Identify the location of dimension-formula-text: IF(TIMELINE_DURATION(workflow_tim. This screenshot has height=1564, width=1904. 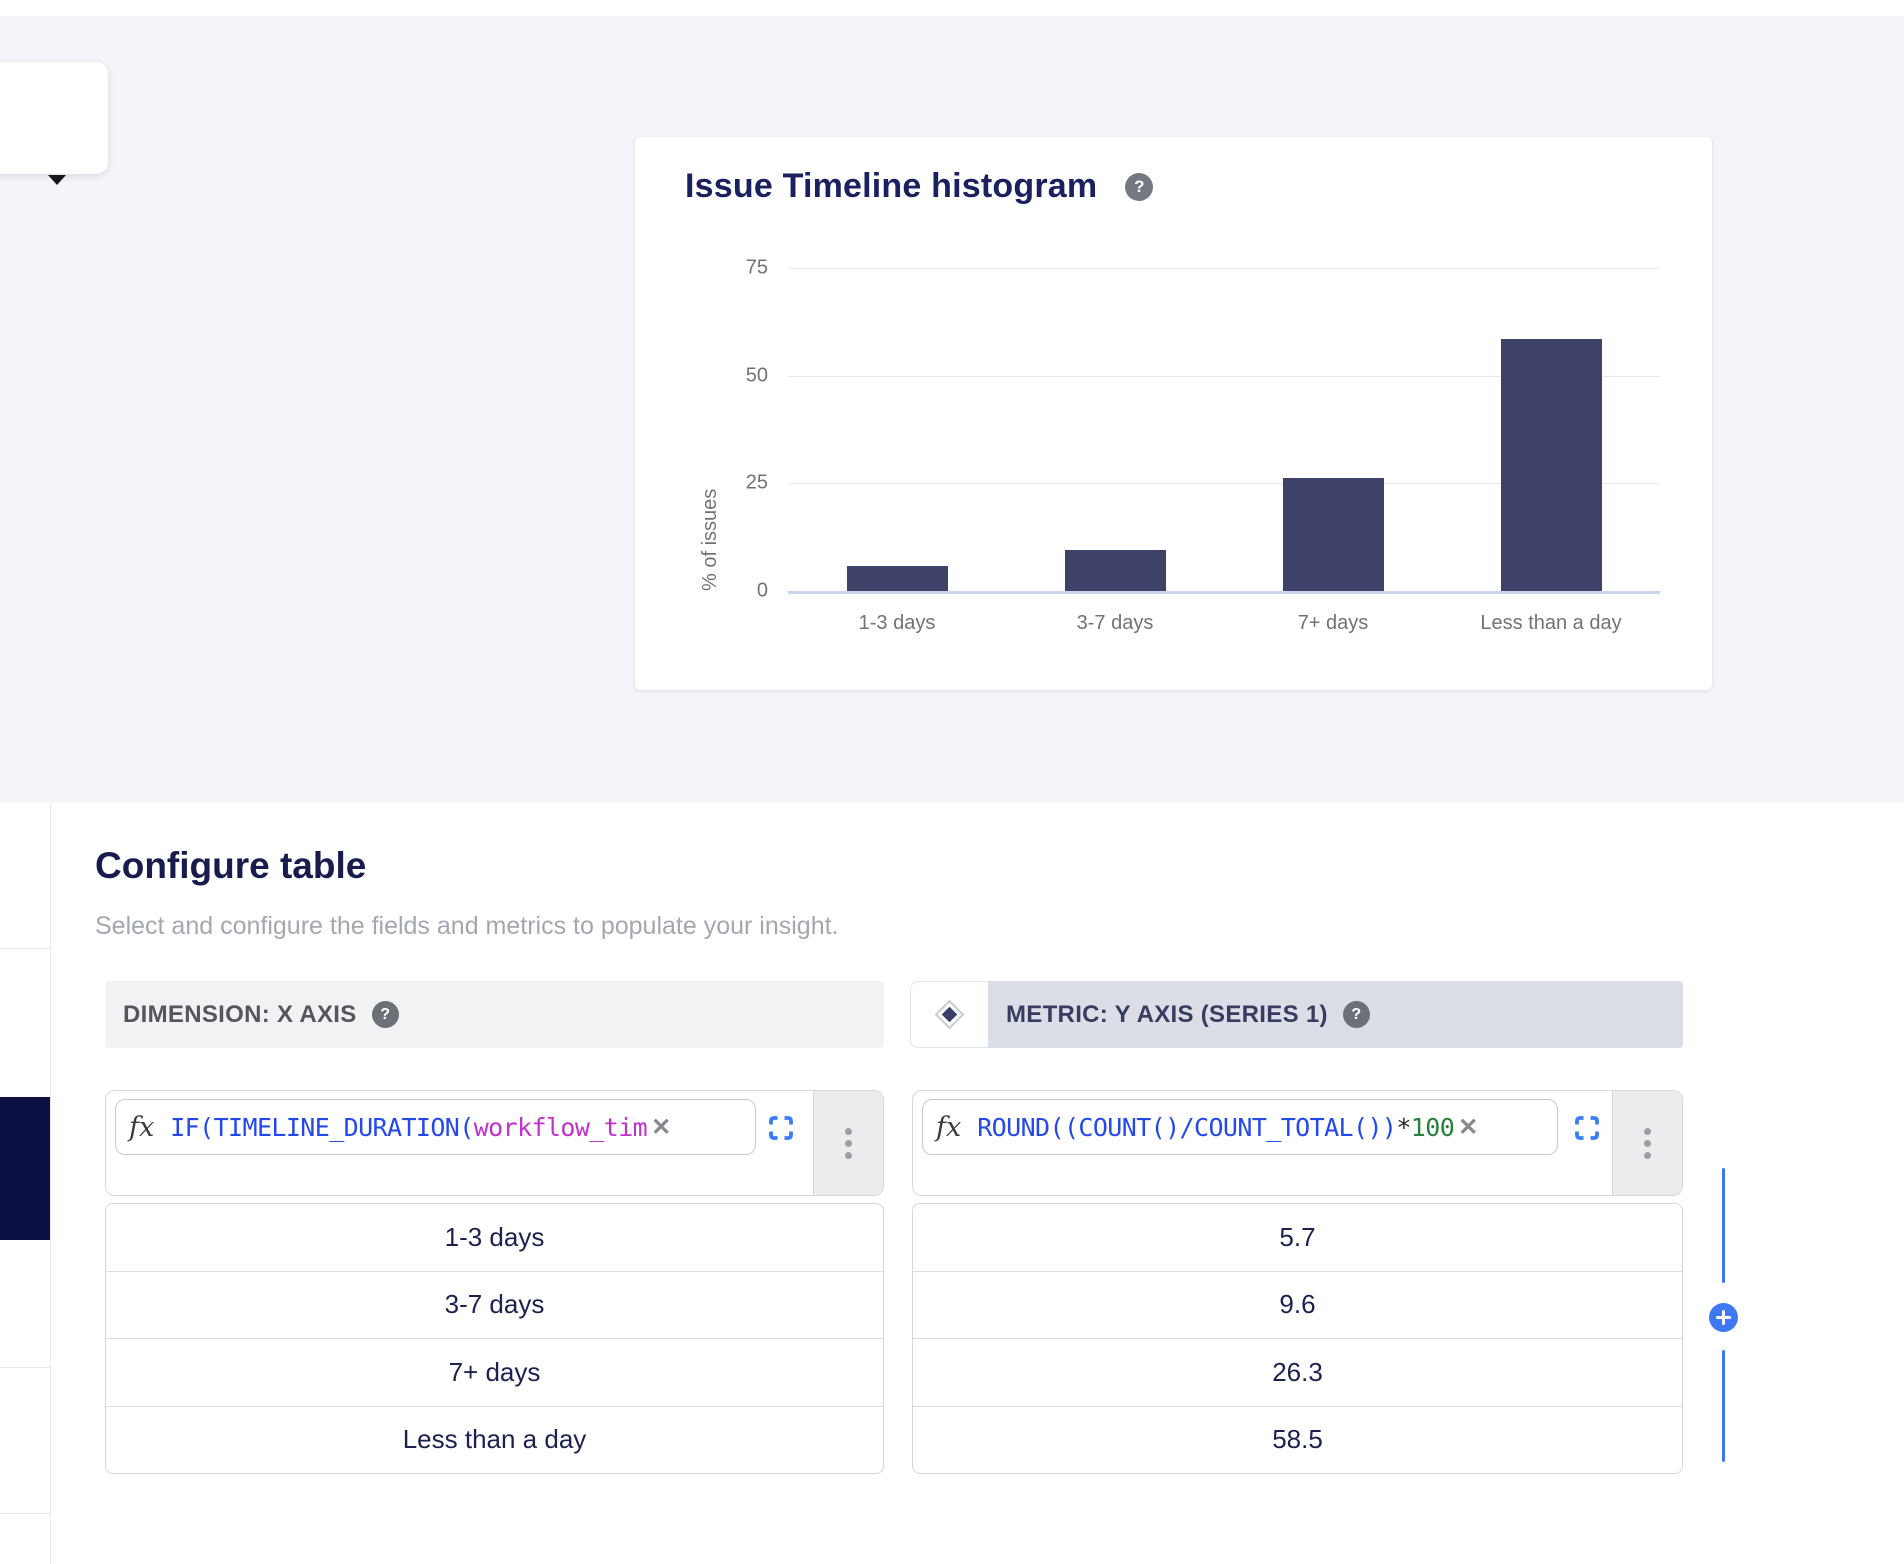
(409, 1127).